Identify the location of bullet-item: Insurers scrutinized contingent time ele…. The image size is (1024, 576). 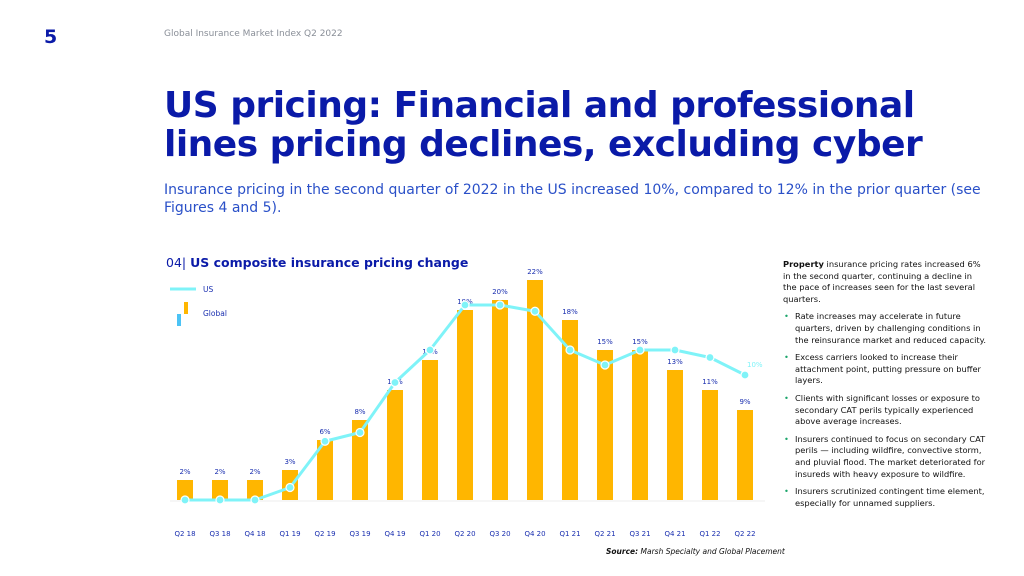
(885, 497).